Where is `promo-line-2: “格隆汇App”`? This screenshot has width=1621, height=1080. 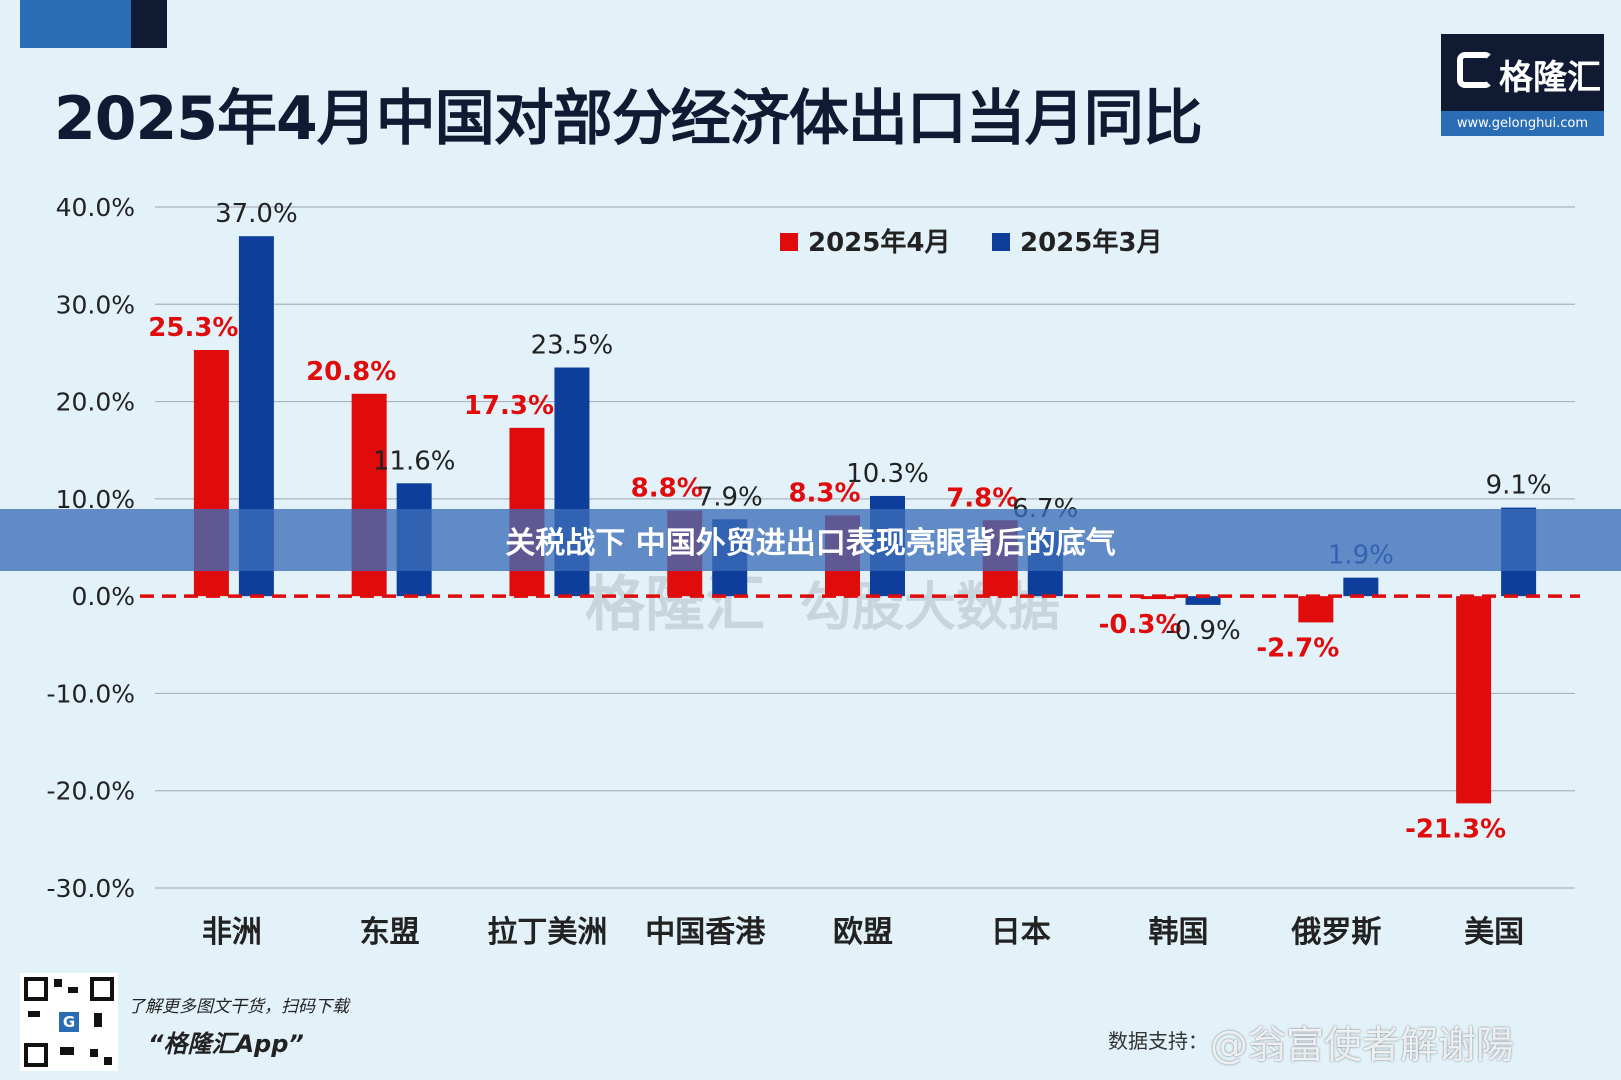
promo-line-2: “格隆汇App” is located at coordinates (226, 1044).